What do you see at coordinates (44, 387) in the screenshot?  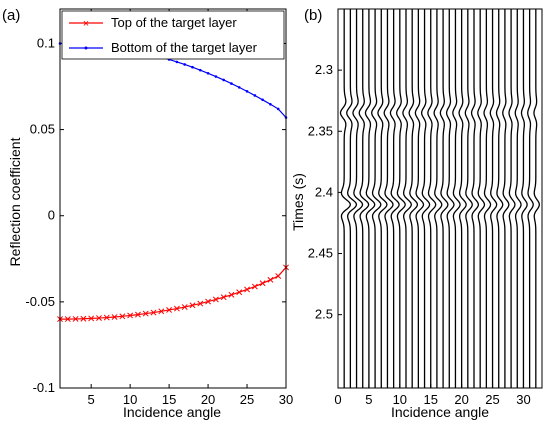 I see `panel-a-y-tick-label: -0.1` at bounding box center [44, 387].